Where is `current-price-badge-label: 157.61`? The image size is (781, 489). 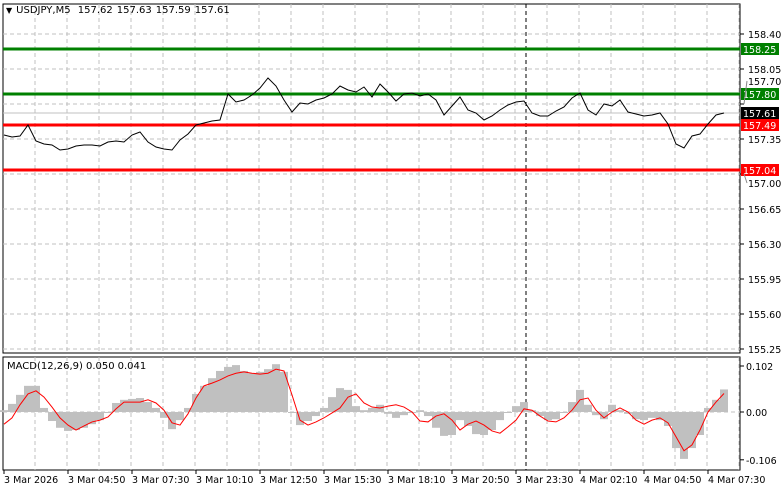
current-price-badge-label: 157.61 is located at coordinates (759, 114).